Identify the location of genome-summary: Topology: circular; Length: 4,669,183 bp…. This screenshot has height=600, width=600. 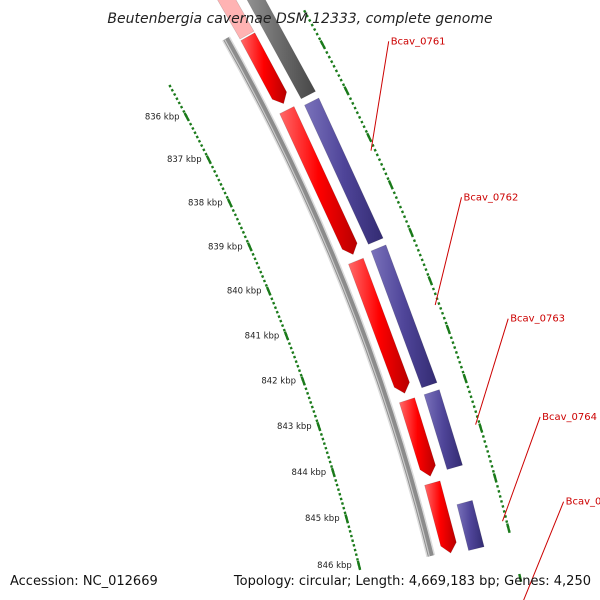
(412, 581).